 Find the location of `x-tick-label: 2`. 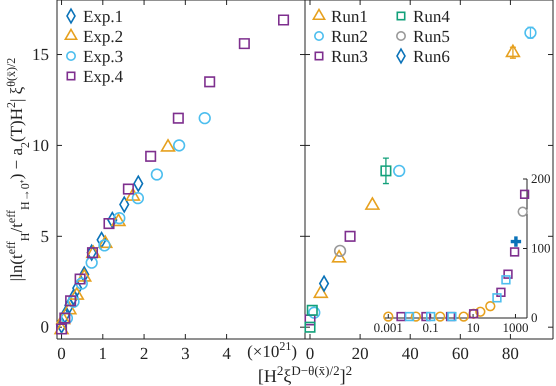

x-tick-label: 2 is located at coordinates (144, 354).